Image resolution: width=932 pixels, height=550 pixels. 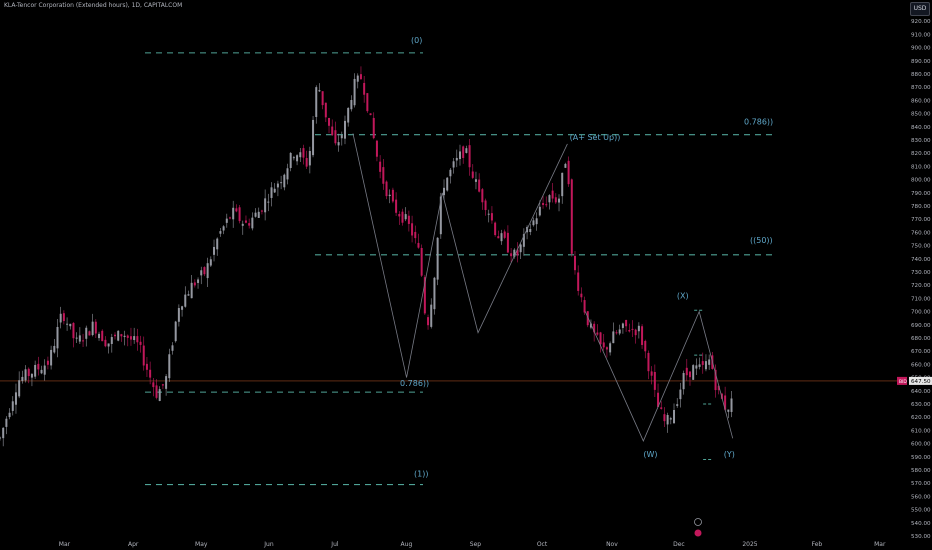 I want to click on price-tick-label: 820.00, so click(x=921, y=154).